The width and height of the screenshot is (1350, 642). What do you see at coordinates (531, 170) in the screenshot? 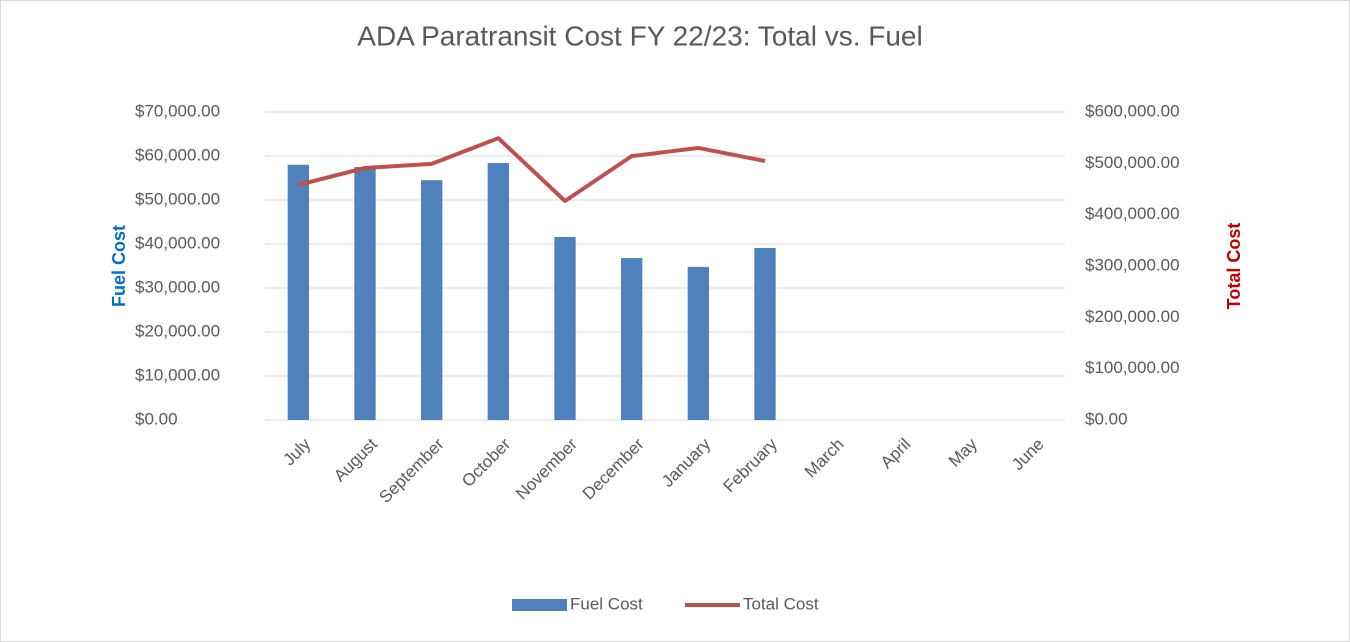
I see `line` at bounding box center [531, 170].